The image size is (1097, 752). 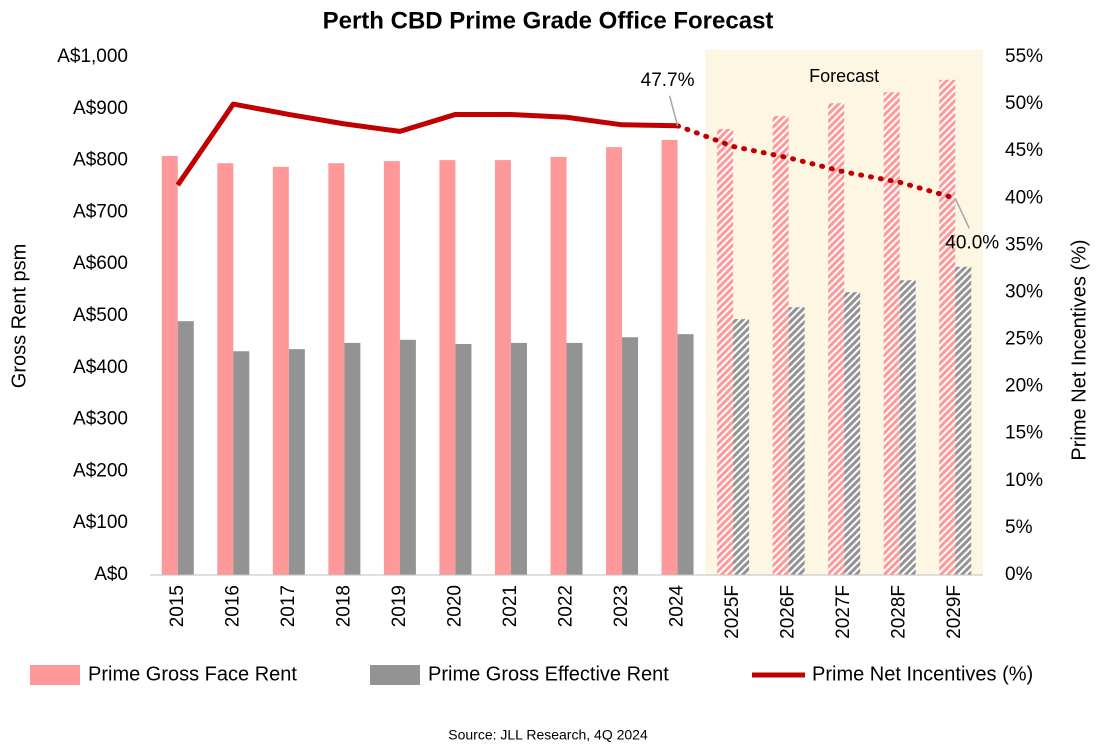 What do you see at coordinates (972, 242) in the screenshot?
I see `data-label: 40.0%` at bounding box center [972, 242].